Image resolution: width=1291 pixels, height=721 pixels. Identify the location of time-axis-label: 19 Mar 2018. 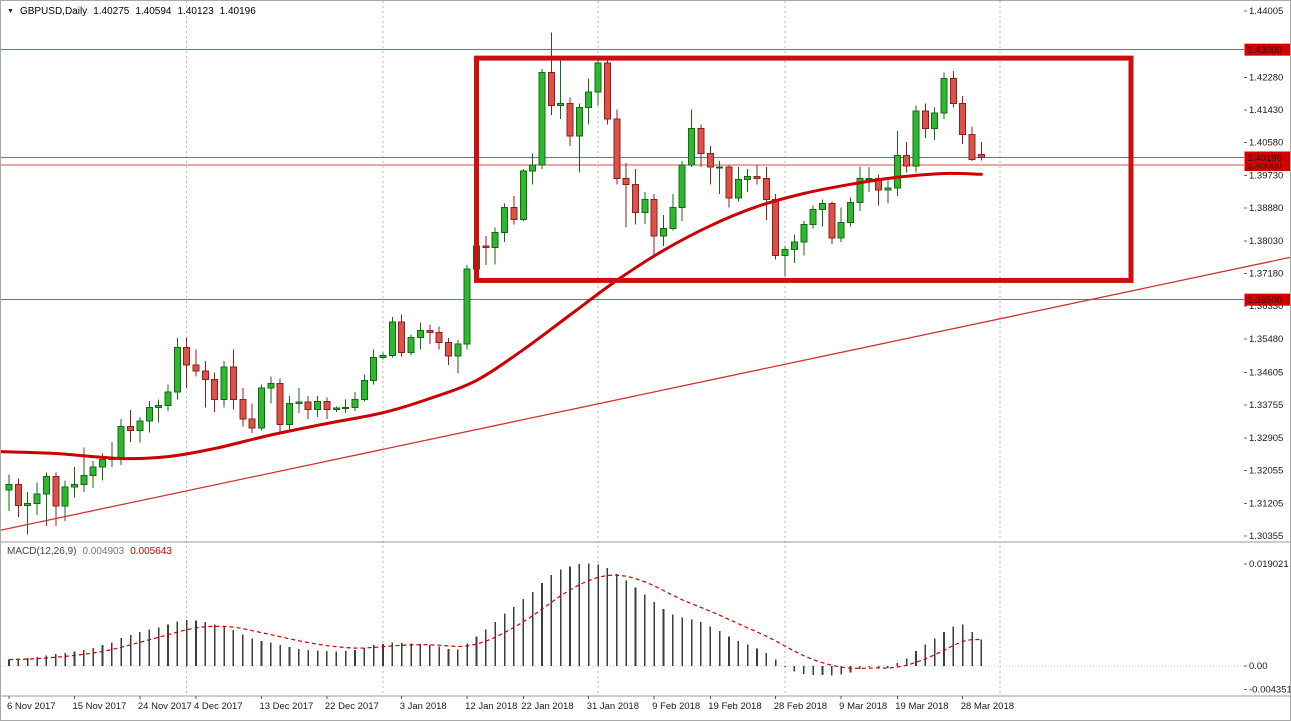
(921, 706).